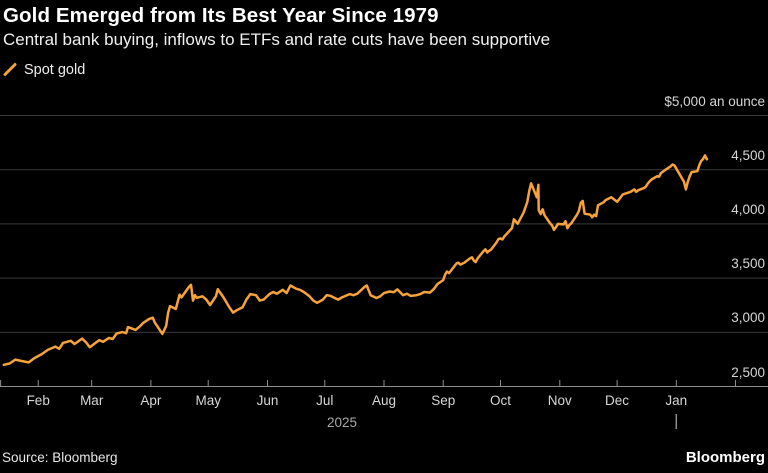 This screenshot has height=473, width=768. What do you see at coordinates (748, 209) in the screenshot?
I see `y-axis-label: 4,000` at bounding box center [748, 209].